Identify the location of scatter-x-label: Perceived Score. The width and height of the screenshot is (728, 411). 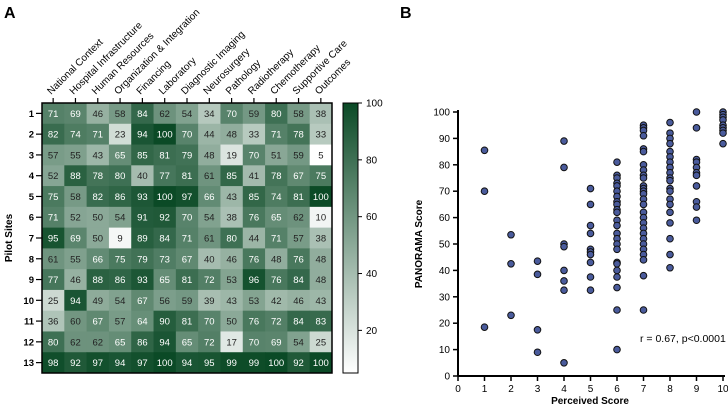
(590, 401).